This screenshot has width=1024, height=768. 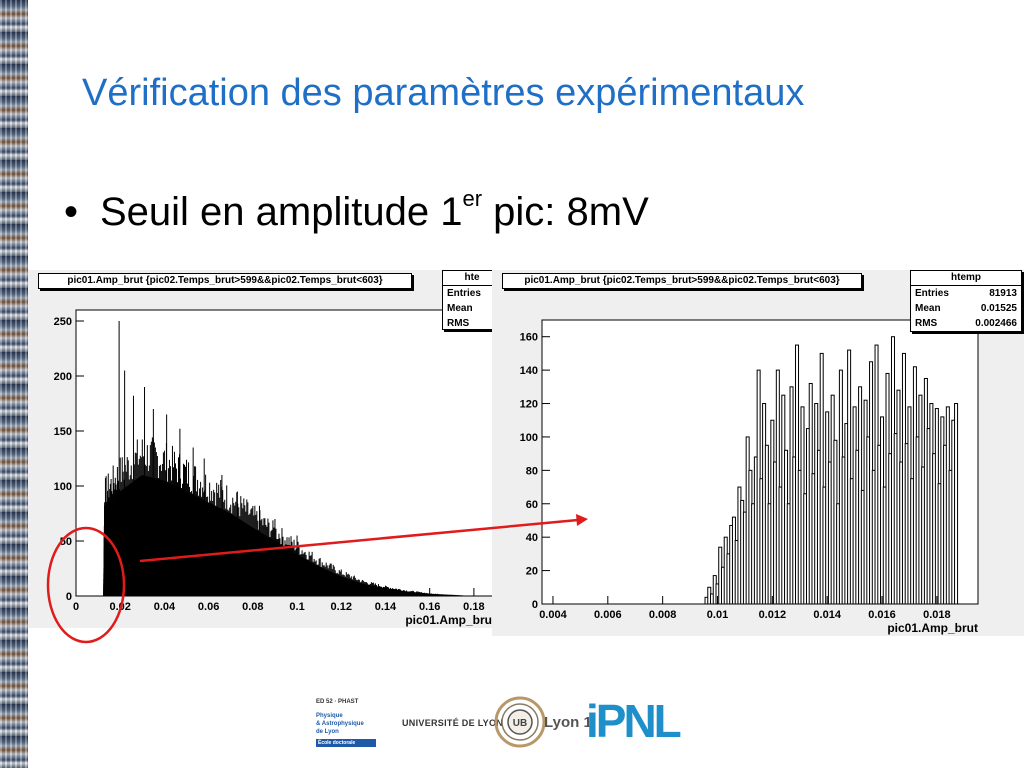 What do you see at coordinates (996, 323) in the screenshot?
I see `stats-rms-value-right: 0.002466` at bounding box center [996, 323].